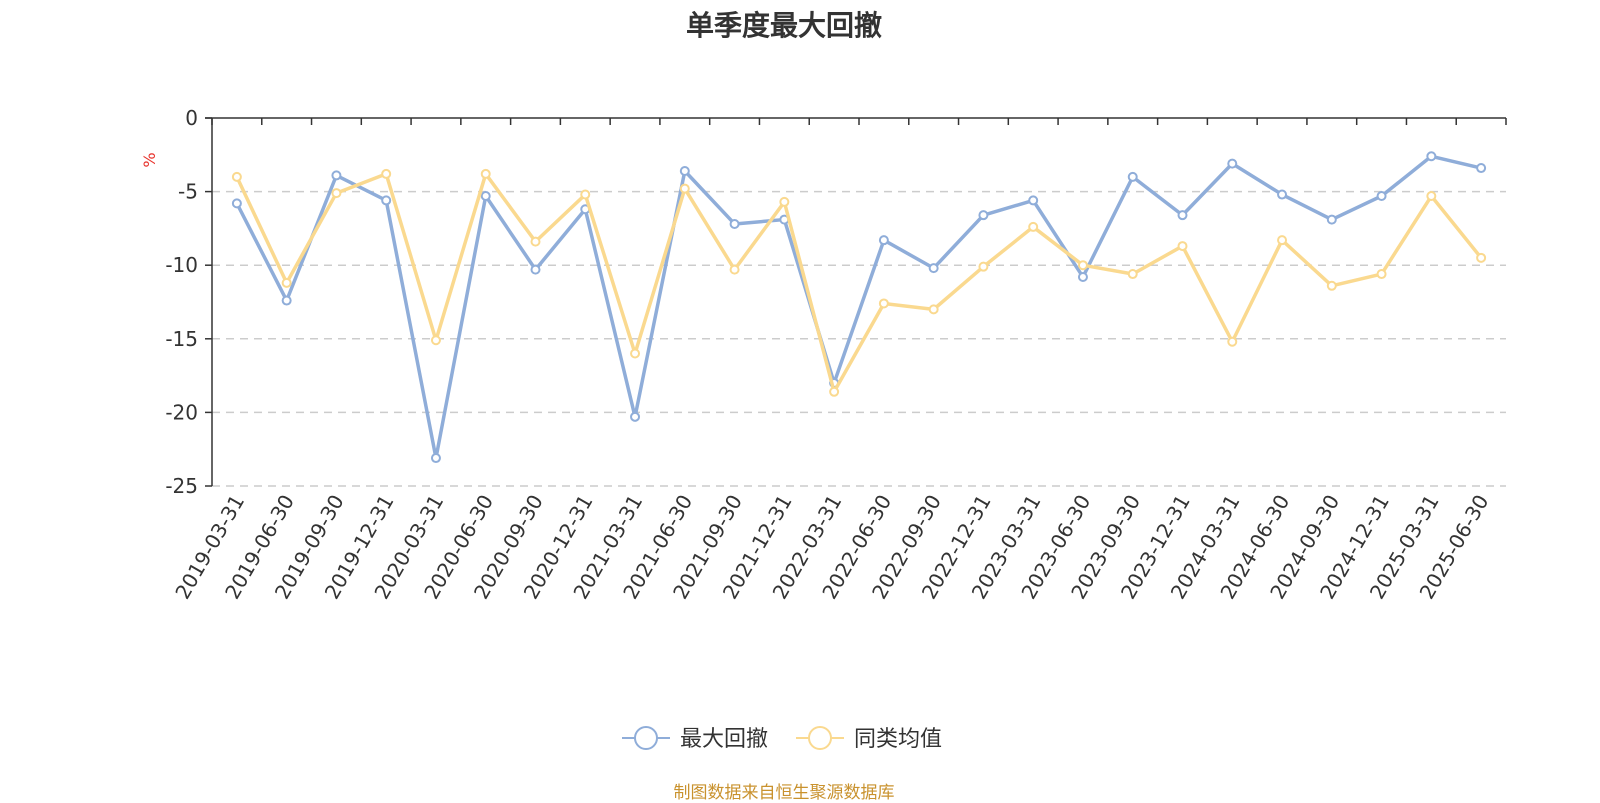  What do you see at coordinates (783, 25) in the screenshot?
I see `chart-title: 单季度最大回撤` at bounding box center [783, 25].